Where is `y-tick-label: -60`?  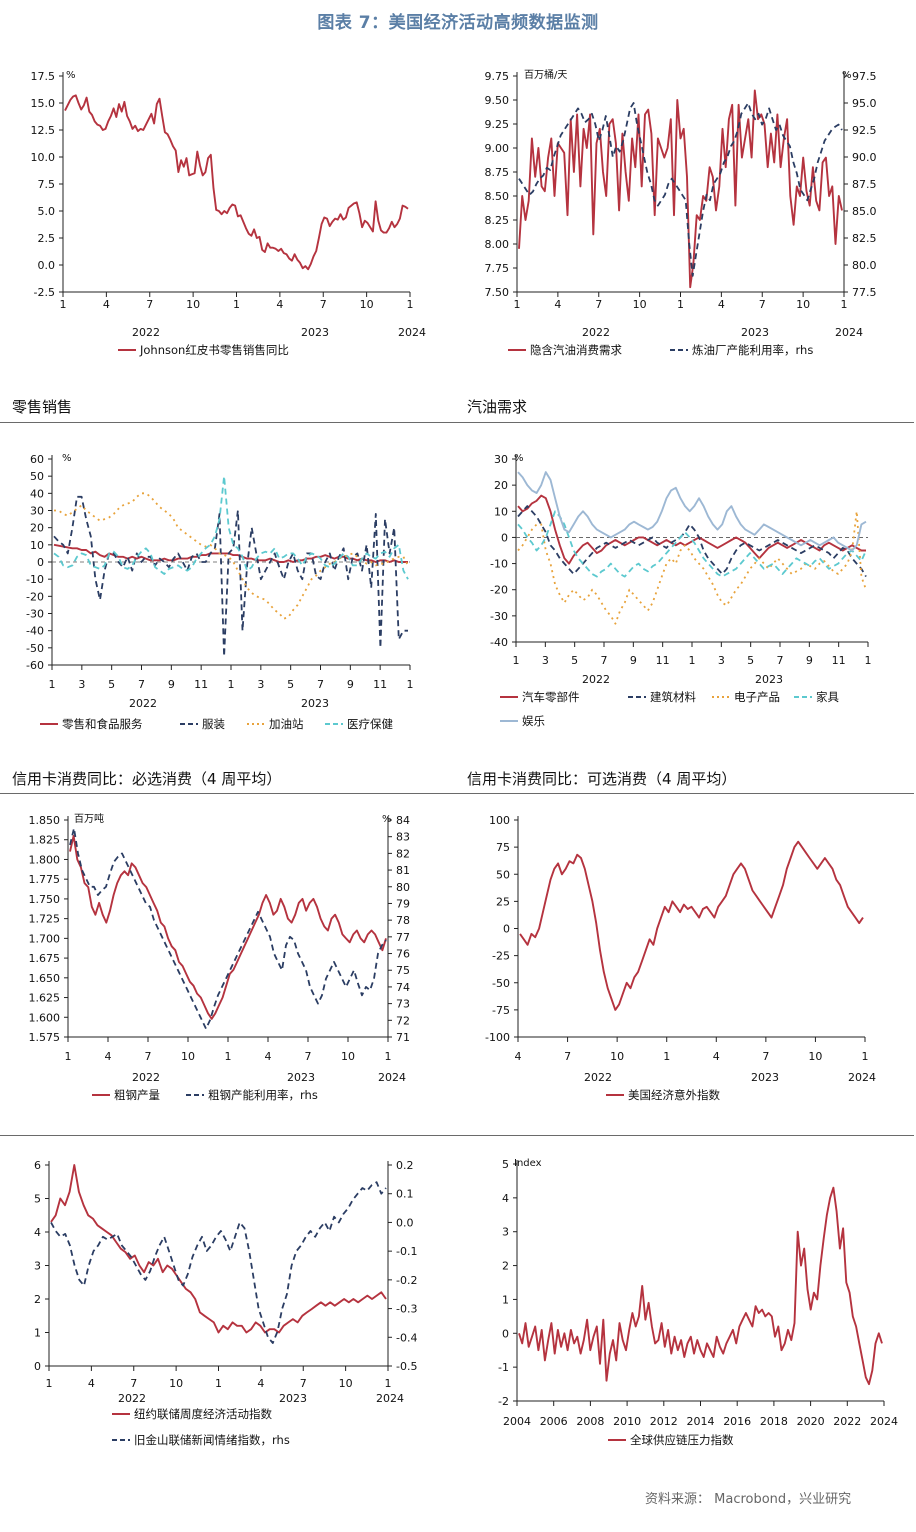
y-tick-label: -60 is located at coordinates (35, 665).